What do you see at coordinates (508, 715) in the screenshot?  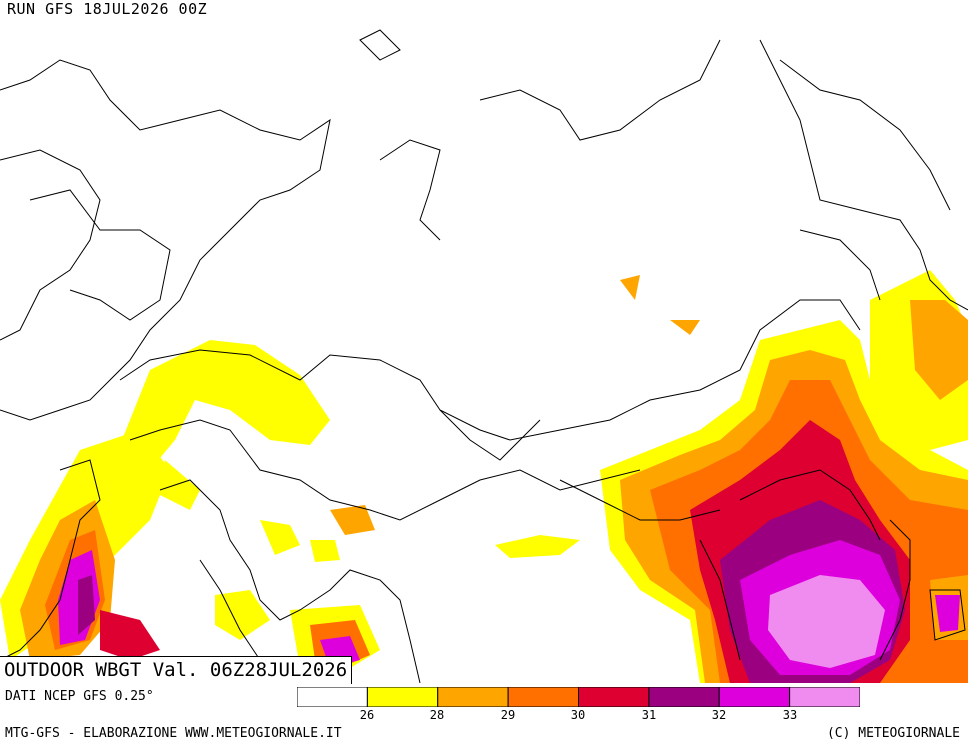 I see `legend-tick: 29` at bounding box center [508, 715].